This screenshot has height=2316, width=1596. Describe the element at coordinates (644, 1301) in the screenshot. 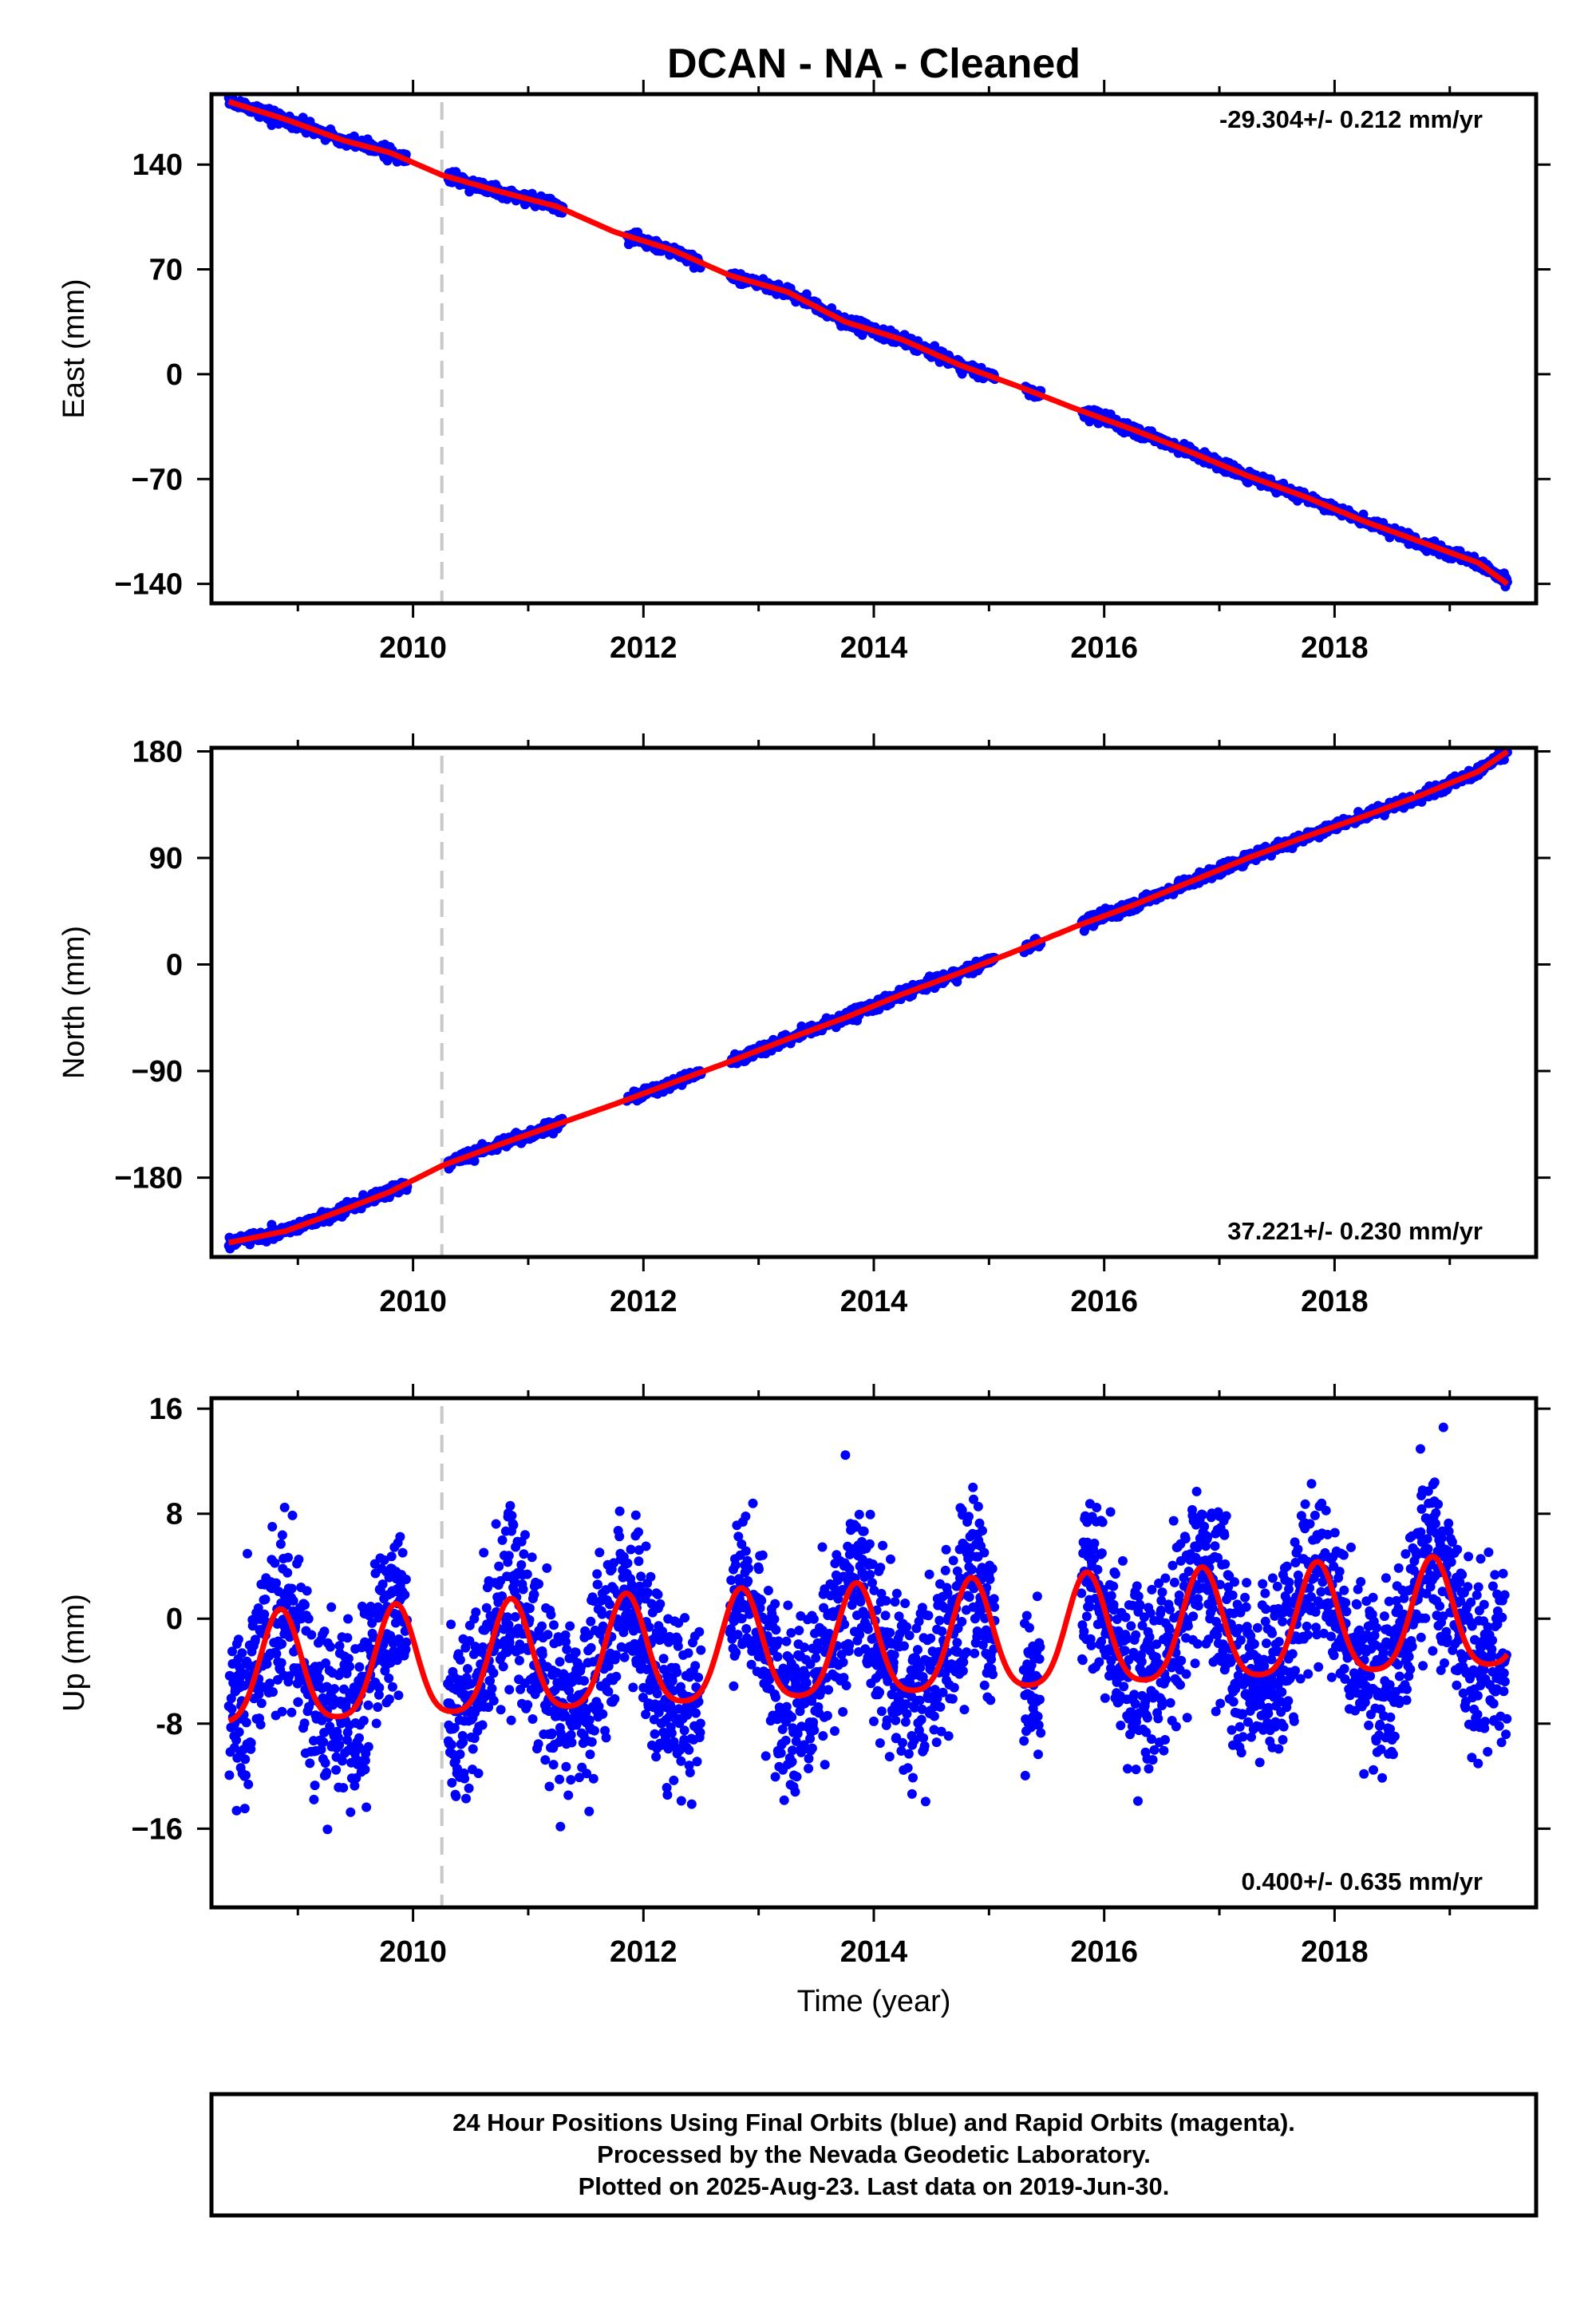

I see `x-tick-label: 2012` at that location.